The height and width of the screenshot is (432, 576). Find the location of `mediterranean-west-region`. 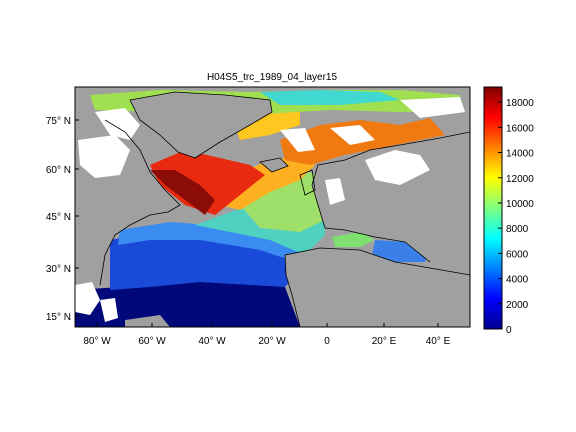

mediterranean-west-region is located at coordinates (353, 239).